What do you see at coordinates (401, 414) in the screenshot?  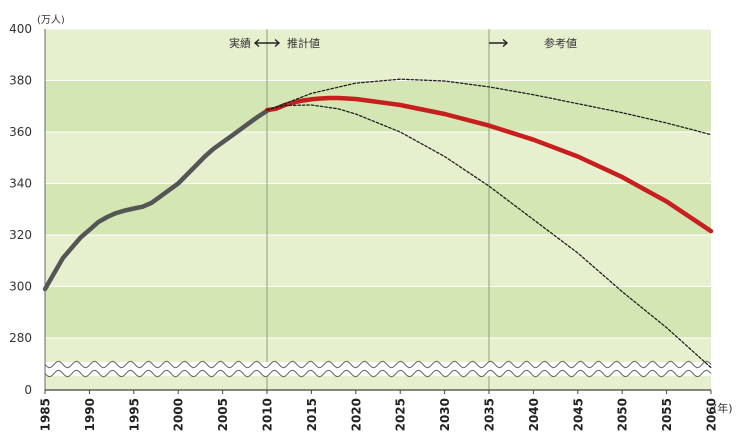 I see `x-tick-label: 2025` at bounding box center [401, 414].